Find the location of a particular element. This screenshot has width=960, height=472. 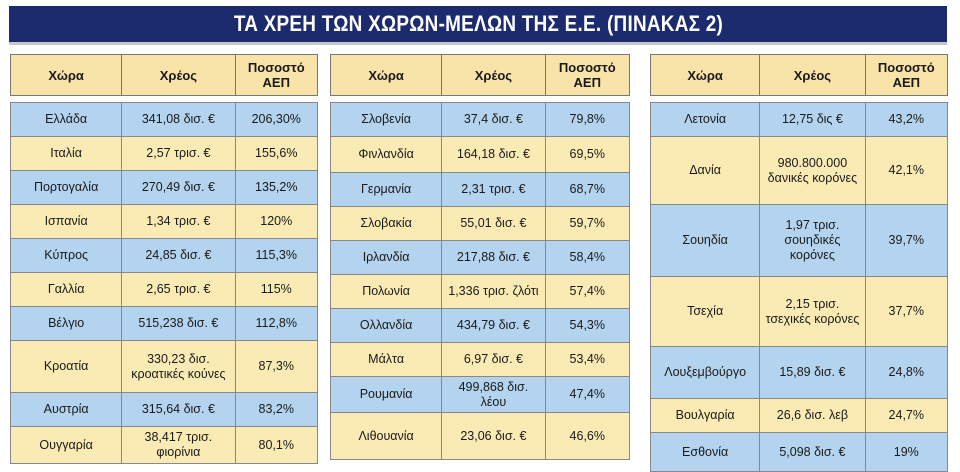

table-row: Γαλλία 2,65 τρισ. € 115% is located at coordinates (164, 290).